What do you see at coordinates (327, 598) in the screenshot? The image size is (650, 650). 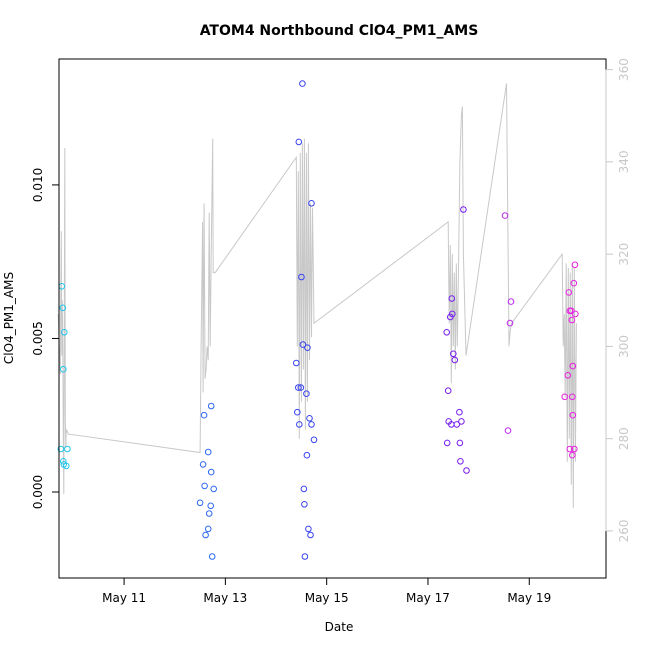 I see `x-tick-label: May 15` at bounding box center [327, 598].